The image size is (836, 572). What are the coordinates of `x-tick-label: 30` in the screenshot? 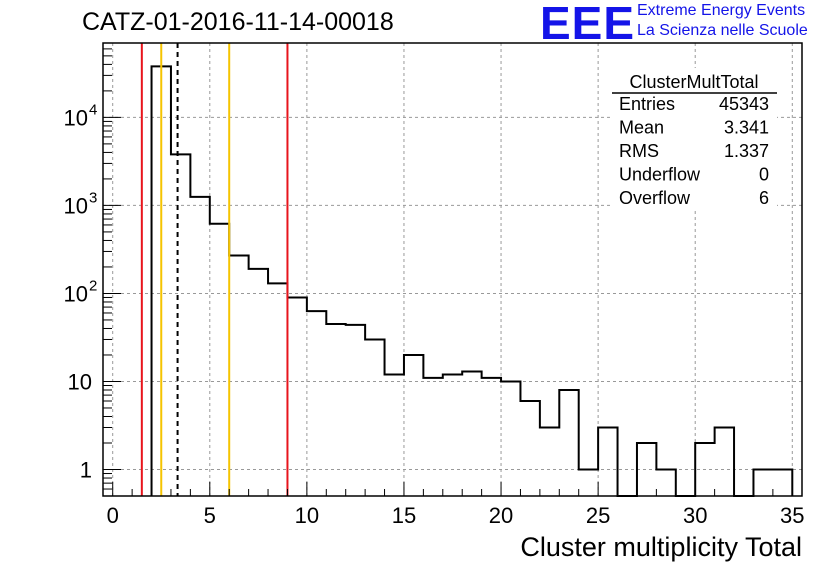 It's located at (695, 515).